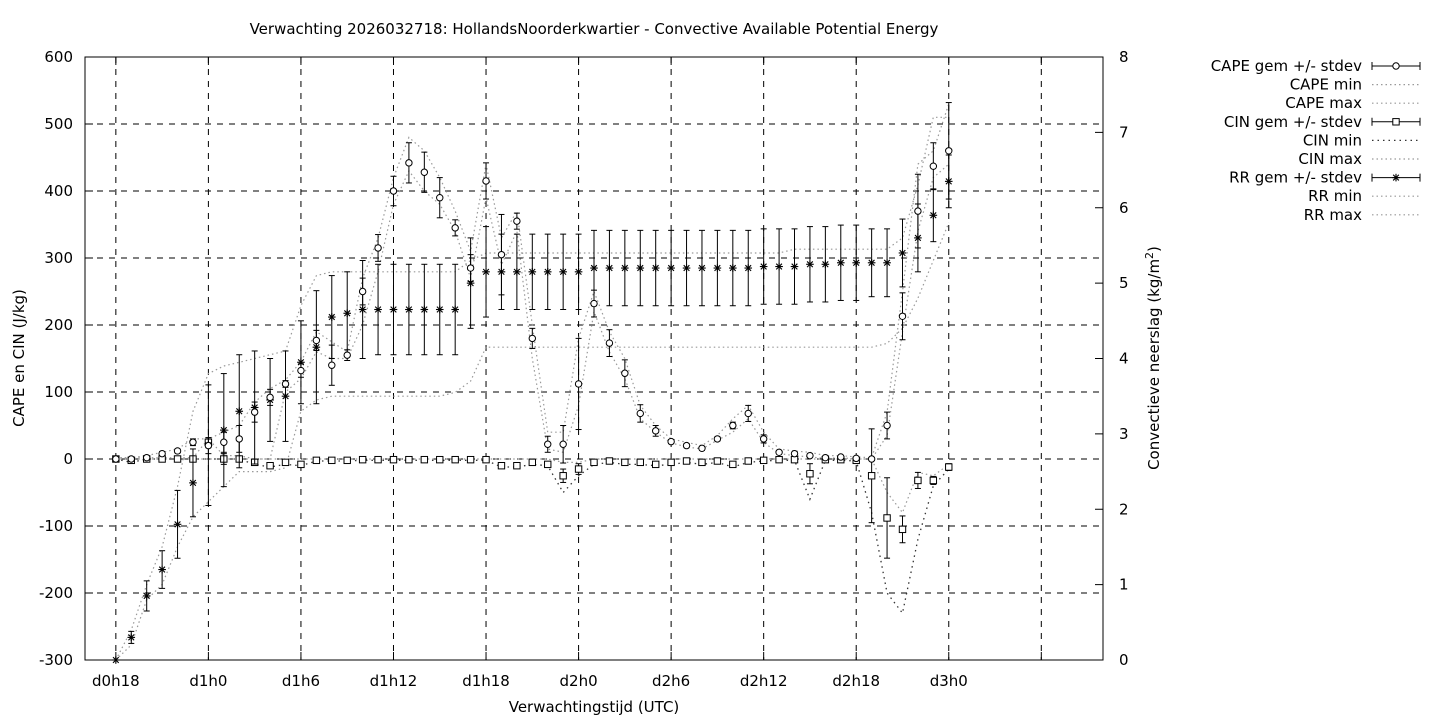 The width and height of the screenshot is (1440, 720). Describe the element at coordinates (1286, 66) in the screenshot. I see `legend-label: CAPE gem +/- stdev` at that location.